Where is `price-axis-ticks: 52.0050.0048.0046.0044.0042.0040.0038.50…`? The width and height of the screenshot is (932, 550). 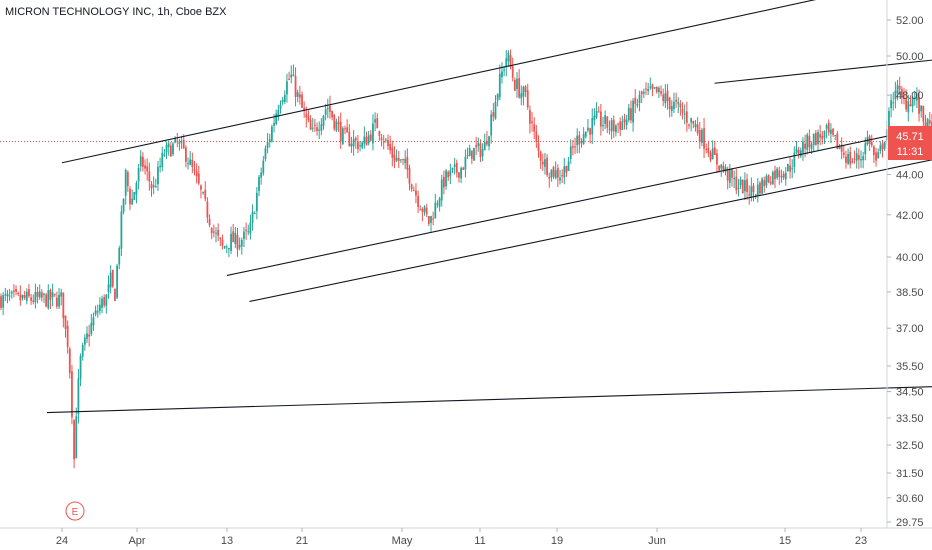 price-axis-ticks: 52.0050.0048.0046.0044.0042.0040.0038.50… is located at coordinates (905, 272).